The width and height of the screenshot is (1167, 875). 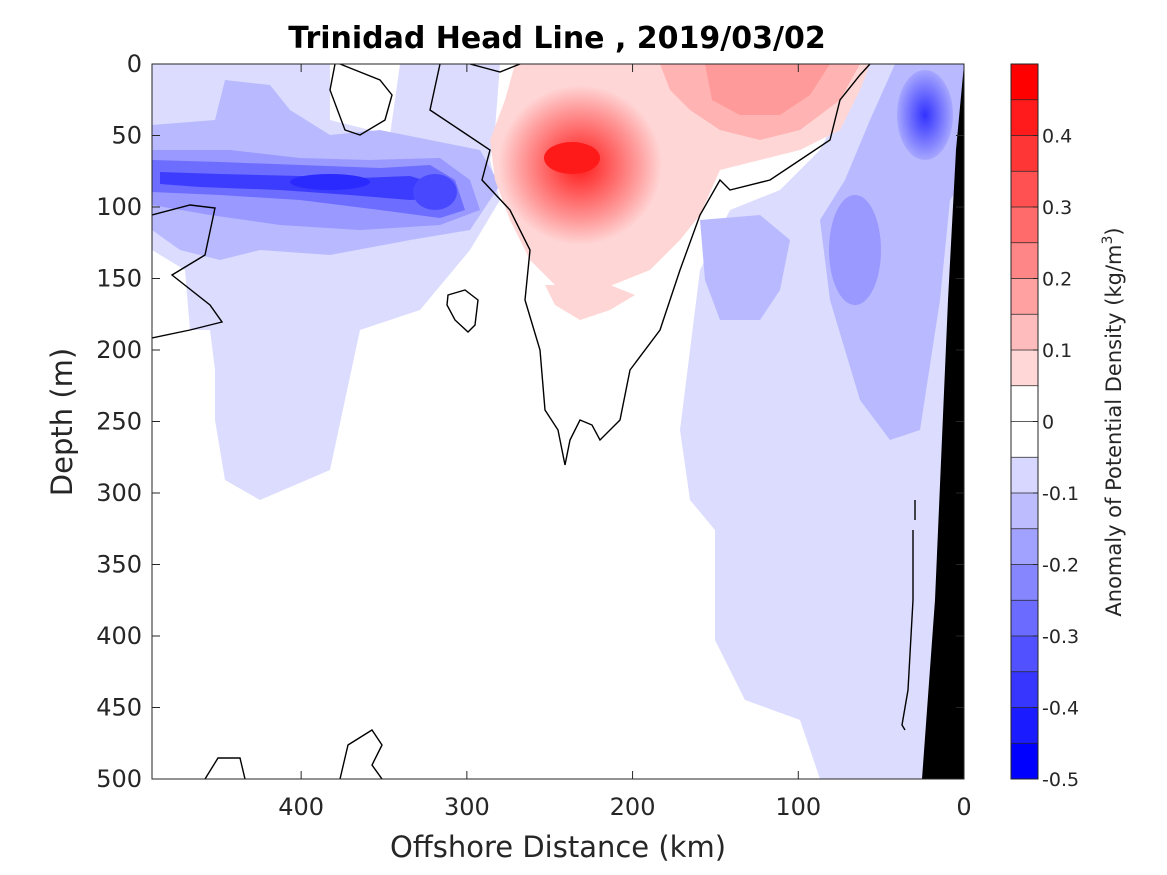 I want to click on nearshore-mid-depth-cold-pocket, so click(x=855, y=250).